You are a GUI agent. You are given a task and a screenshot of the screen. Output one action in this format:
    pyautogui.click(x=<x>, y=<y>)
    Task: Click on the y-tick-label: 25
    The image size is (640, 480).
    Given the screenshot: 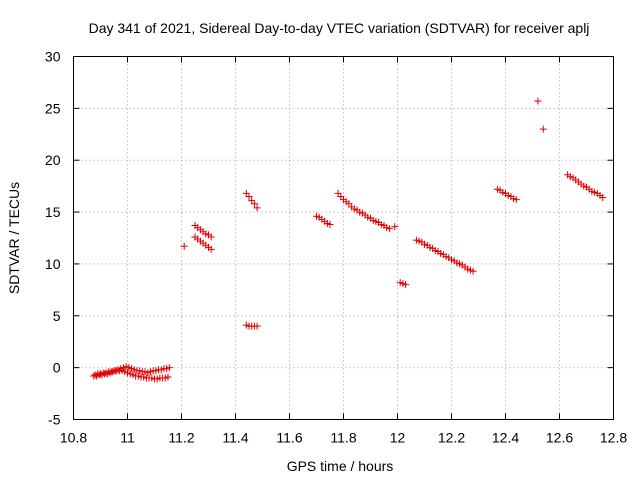 What is the action you would take?
    pyautogui.click(x=53, y=108)
    